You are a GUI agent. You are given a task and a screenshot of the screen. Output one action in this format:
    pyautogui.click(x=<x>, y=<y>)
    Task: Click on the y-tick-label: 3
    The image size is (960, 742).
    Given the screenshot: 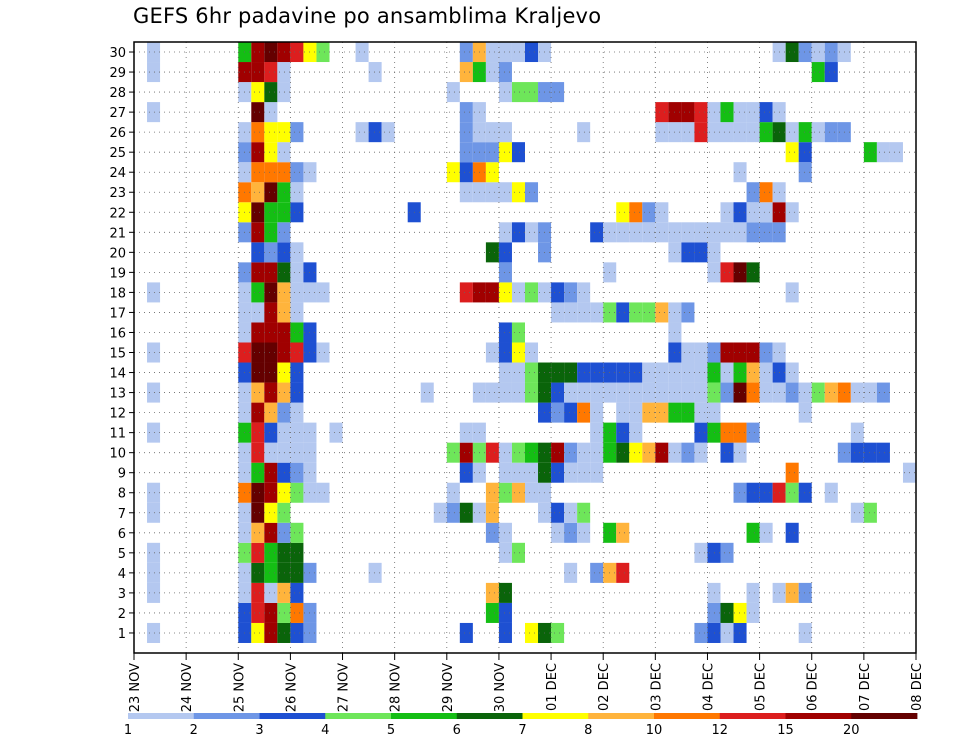 What is the action you would take?
    pyautogui.click(x=122, y=594)
    